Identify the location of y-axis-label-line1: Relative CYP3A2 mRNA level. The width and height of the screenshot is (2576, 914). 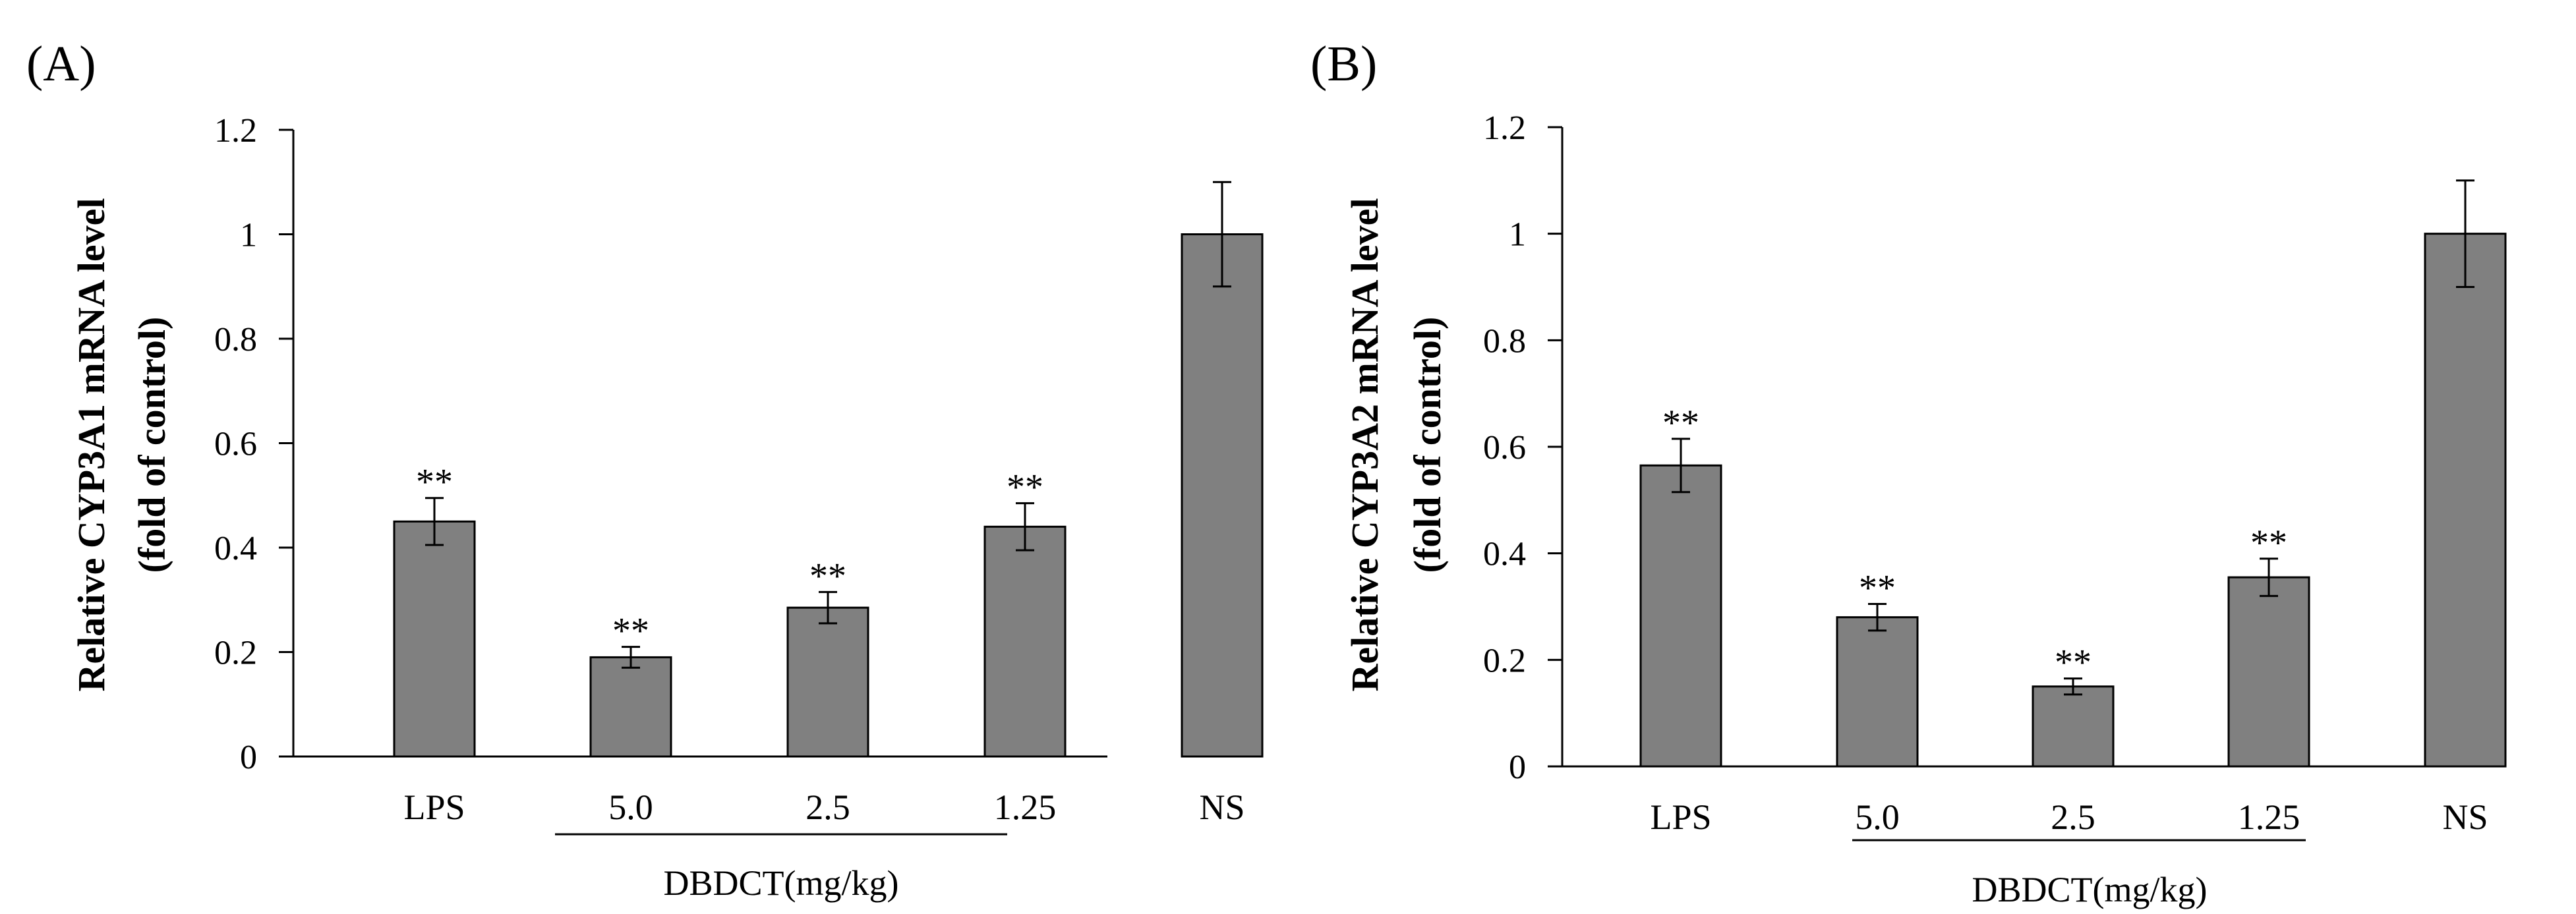
(1364, 445).